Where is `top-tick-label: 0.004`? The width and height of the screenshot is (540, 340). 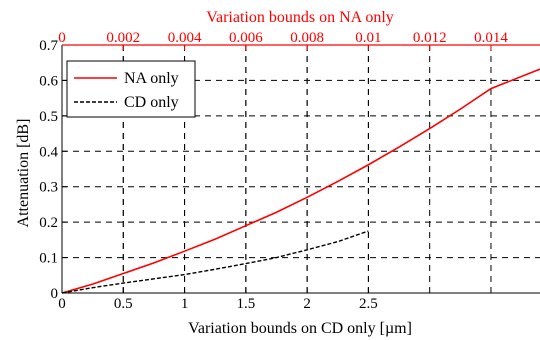
top-tick-label: 0.004 is located at coordinates (185, 38).